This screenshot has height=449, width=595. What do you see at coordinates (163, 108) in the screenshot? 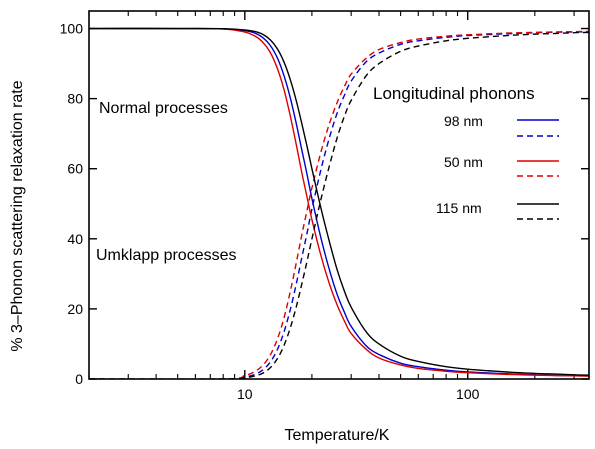
I see `annotation-normal-processes: Normal processes` at bounding box center [163, 108].